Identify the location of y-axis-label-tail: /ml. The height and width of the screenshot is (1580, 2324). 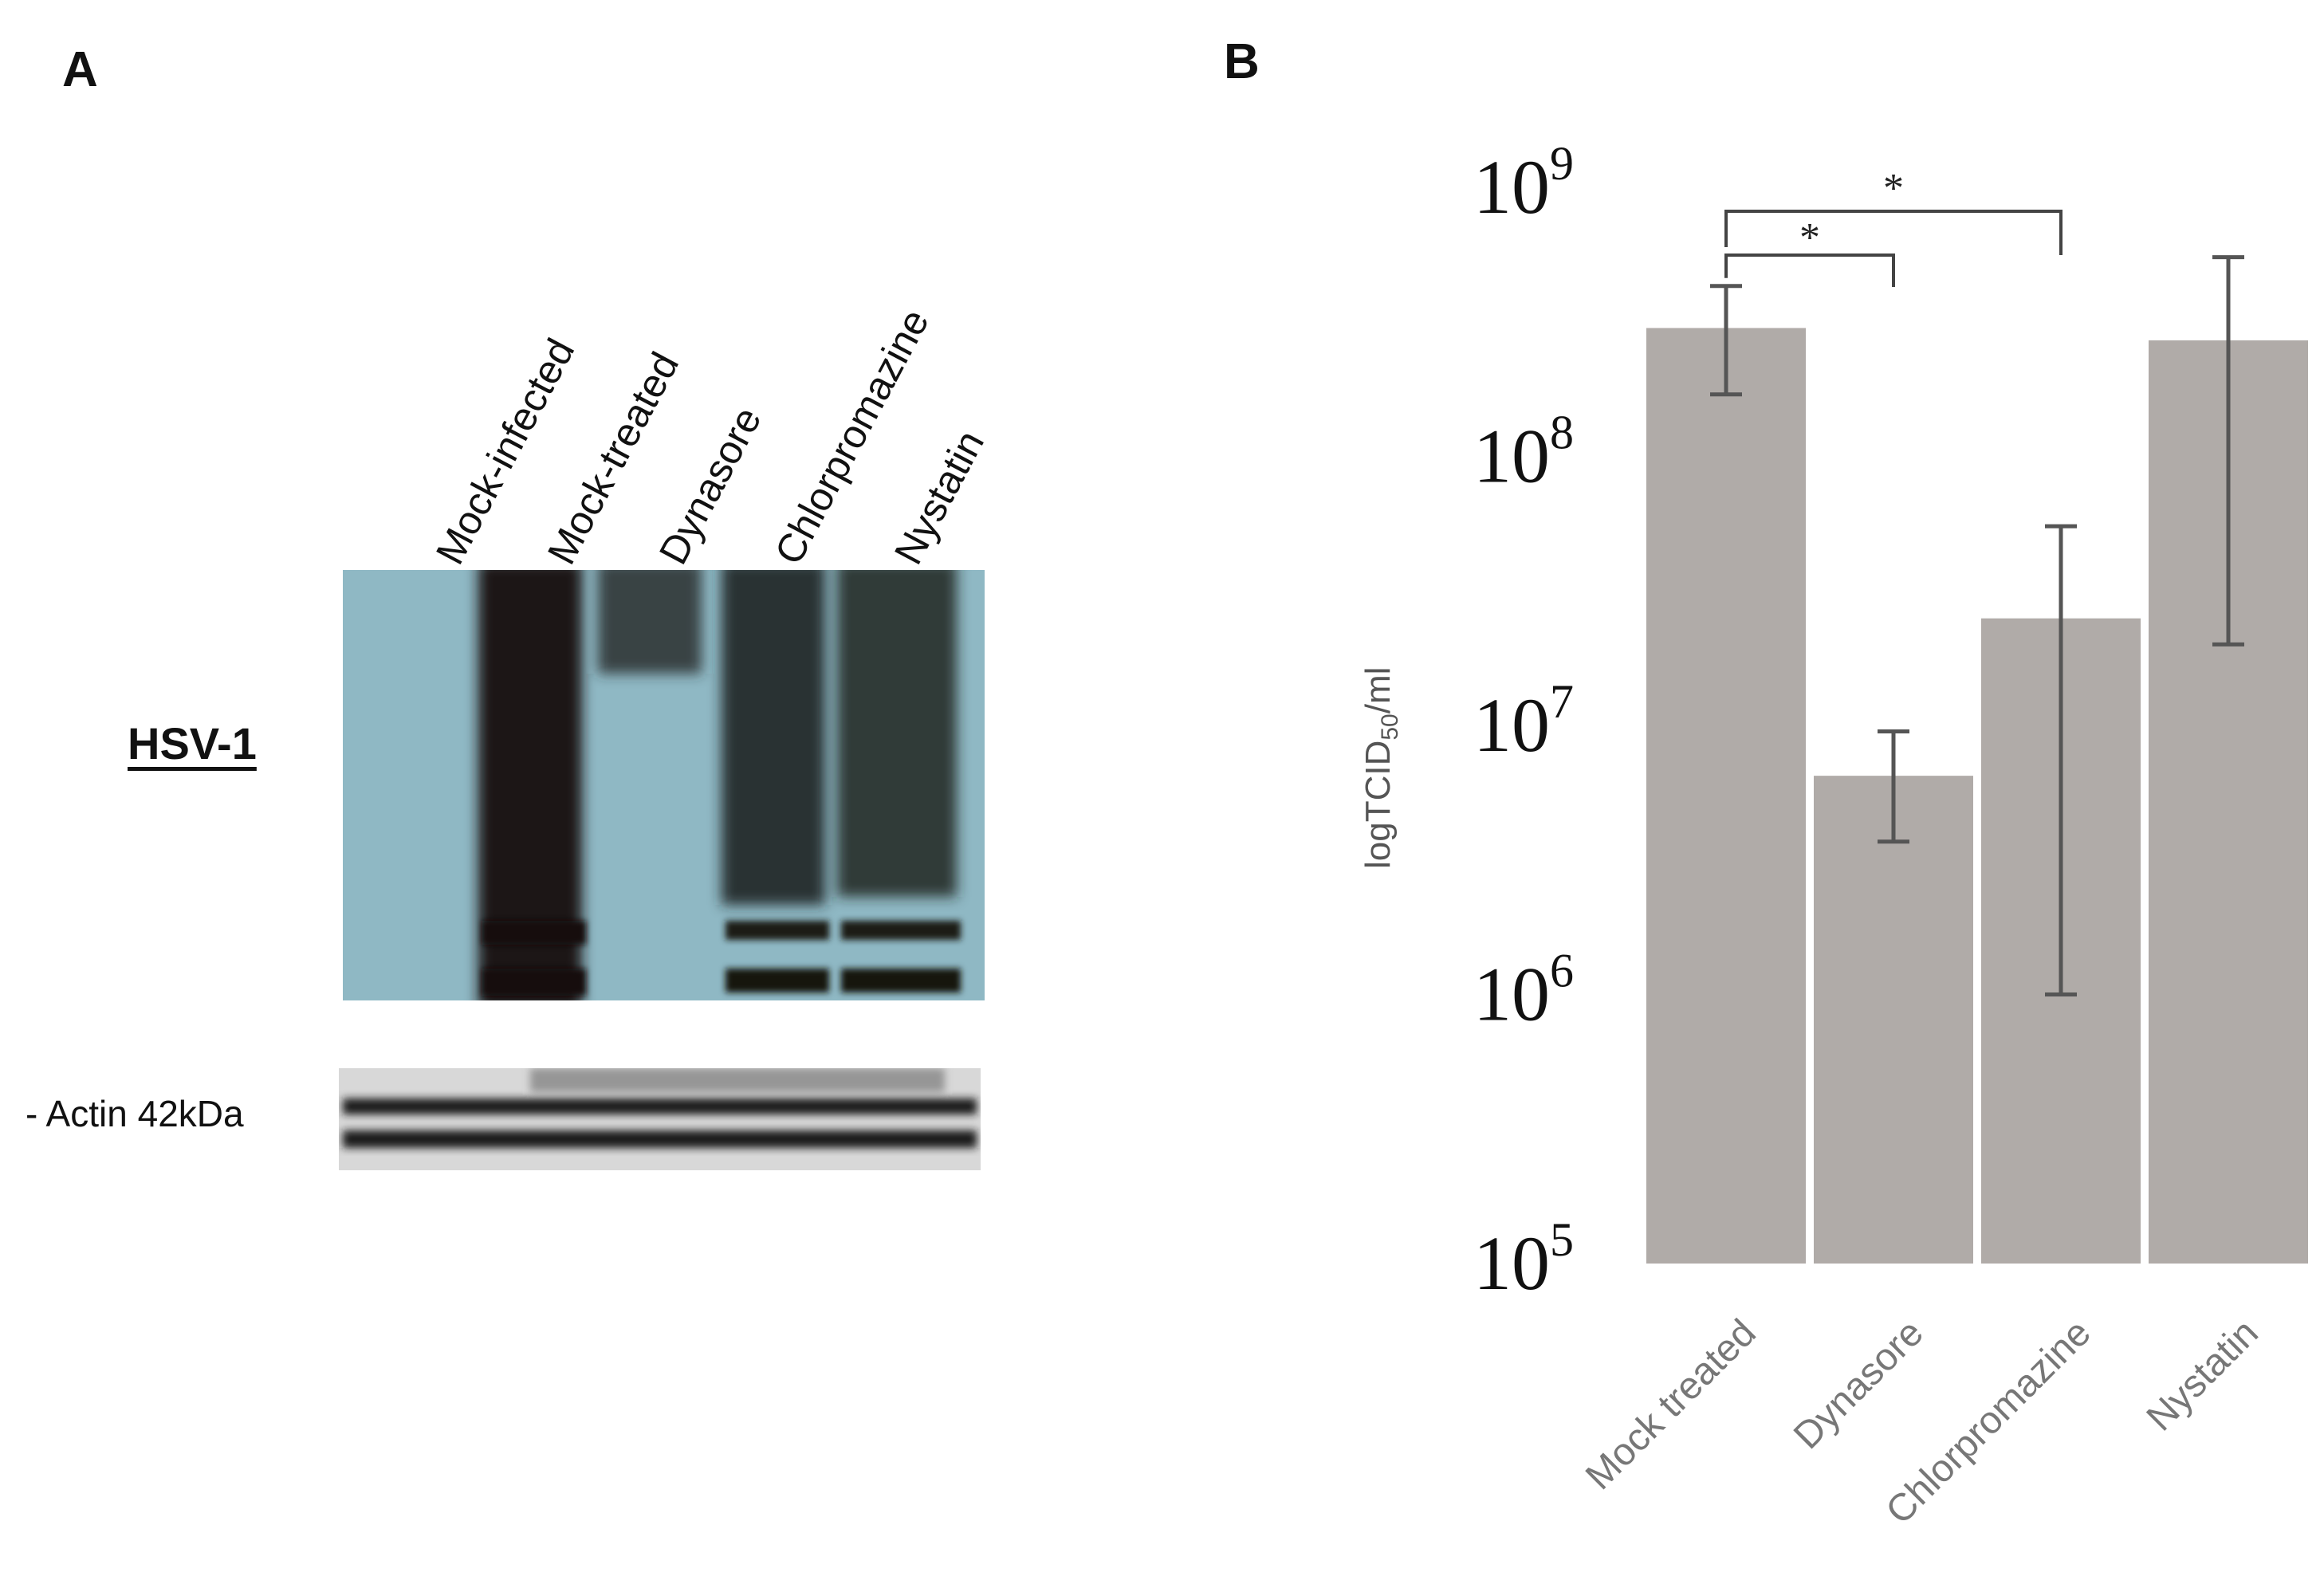
(1378, 690).